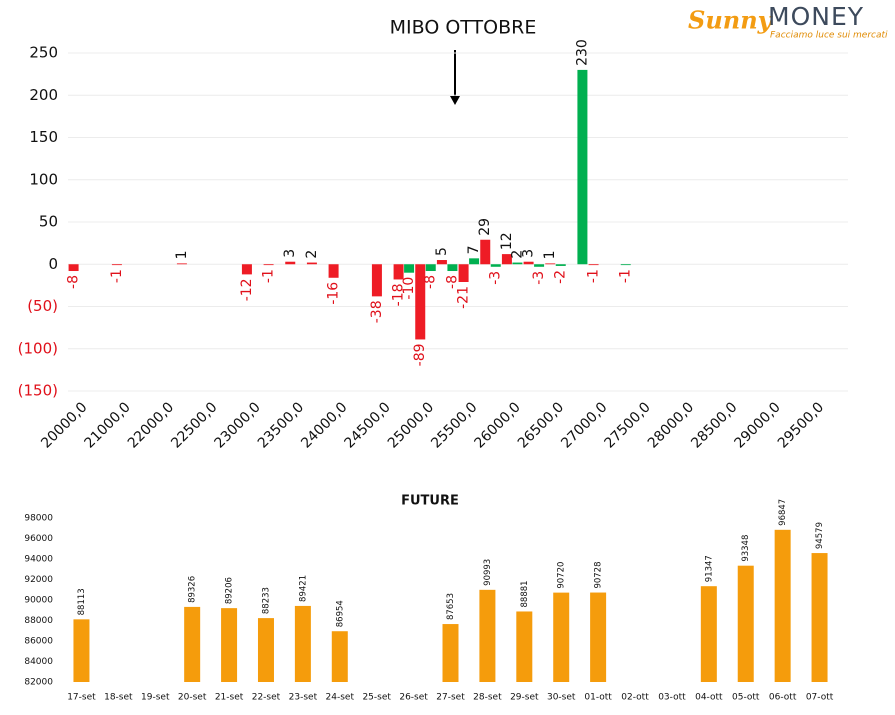 The image size is (895, 715). I want to click on value-label: 12, so click(507, 241).